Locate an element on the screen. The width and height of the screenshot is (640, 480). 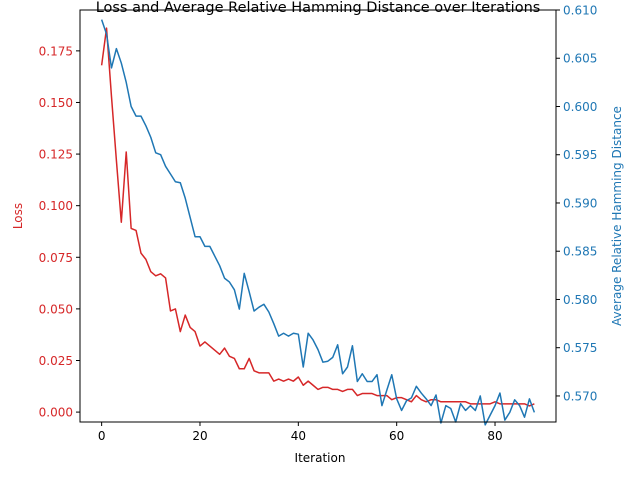
left-y-axis-label: Loss is located at coordinates (18, 216).